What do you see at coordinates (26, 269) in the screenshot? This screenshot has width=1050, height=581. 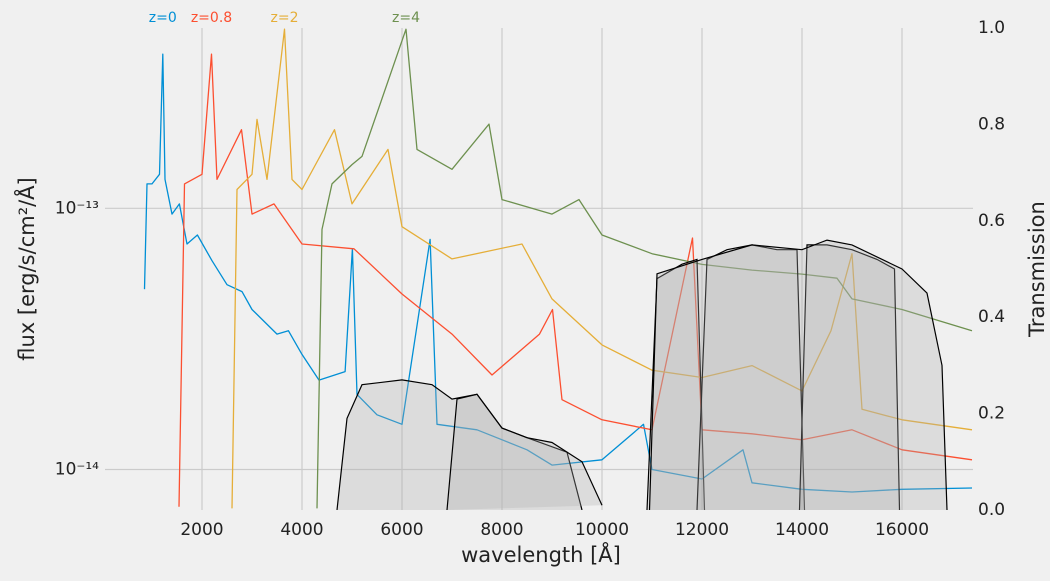 I see `y-axis-label: flux [erg/s/cm²/Å]` at bounding box center [26, 269].